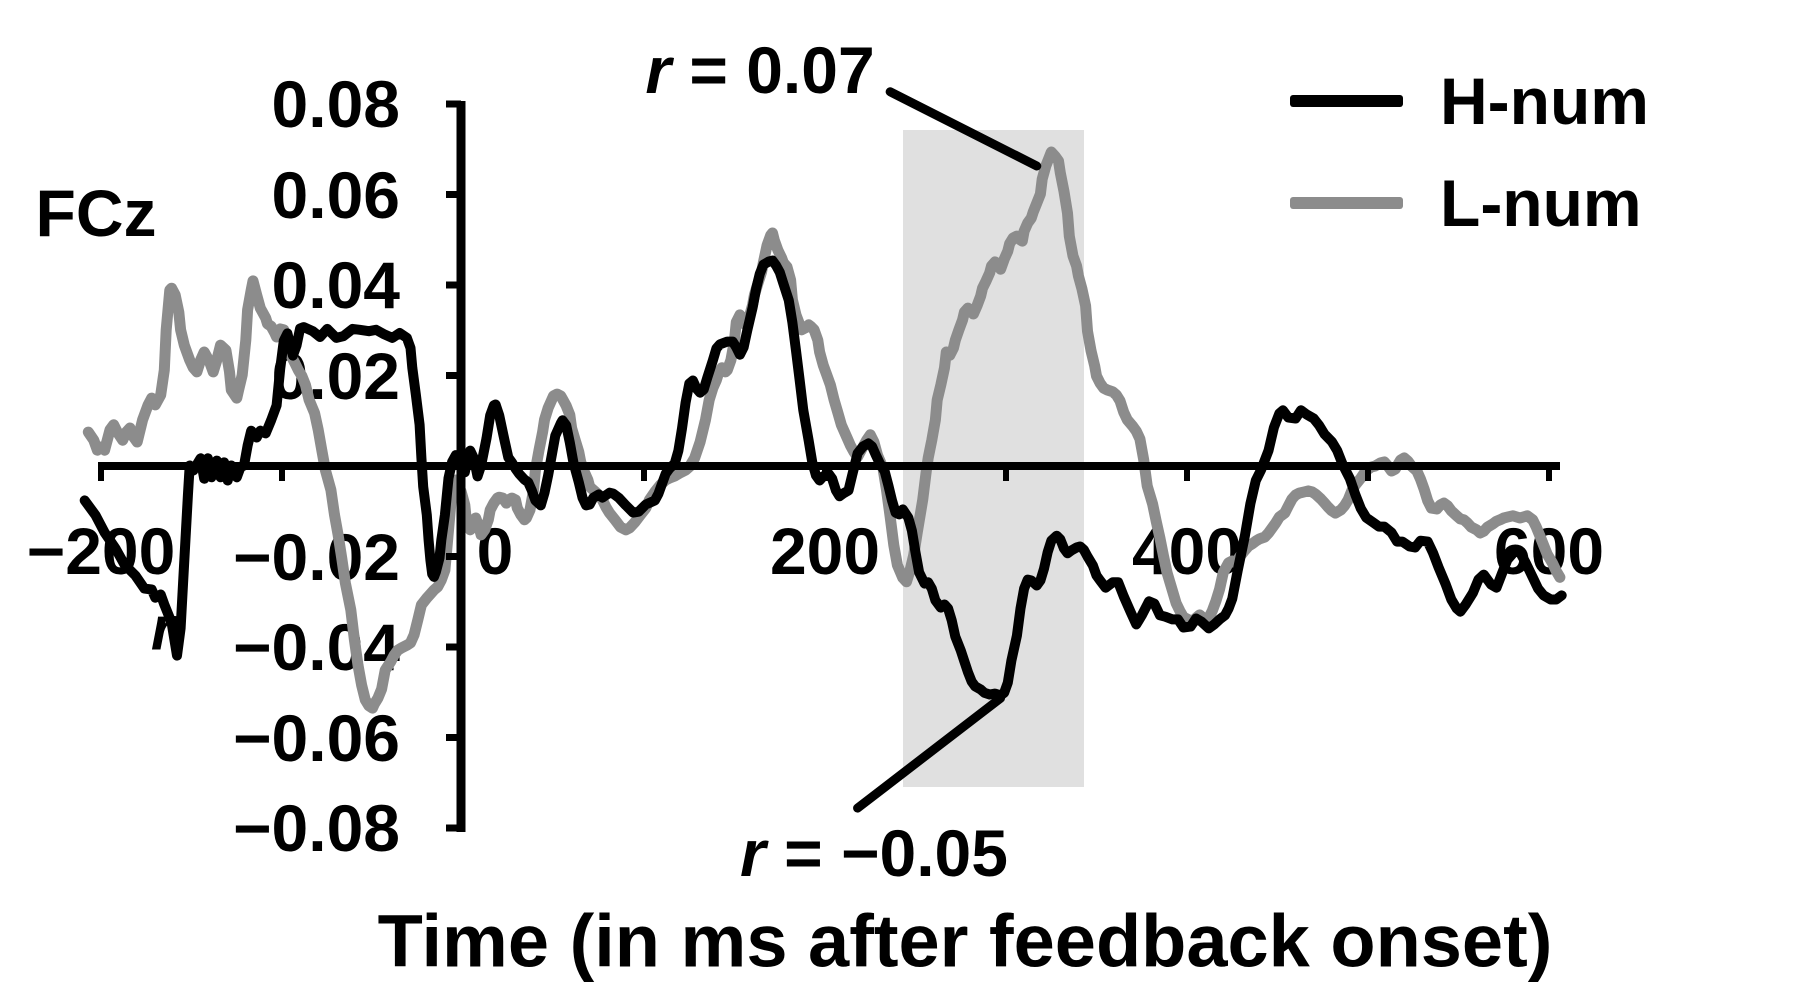 This screenshot has width=1800, height=1000. I want to click on x-tick-label: 200, so click(825, 551).